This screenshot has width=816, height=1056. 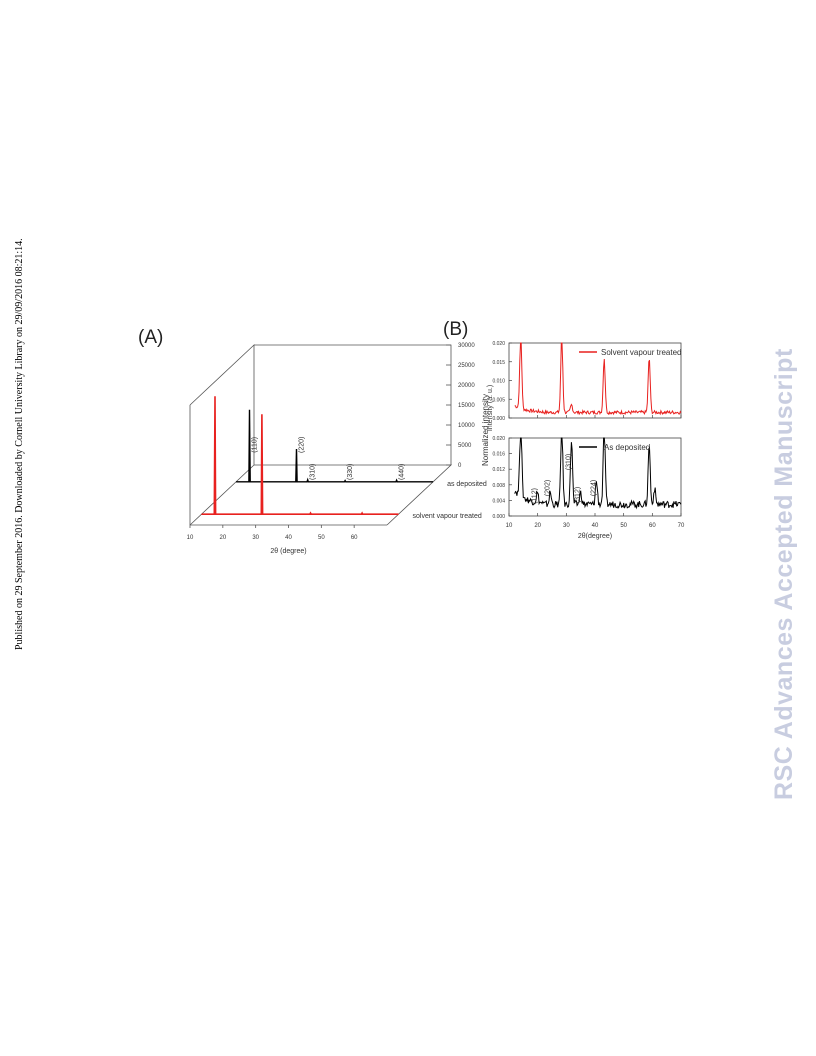 I want to click on legend-label-b-0: Solvent vapour treated, so click(x=641, y=352).